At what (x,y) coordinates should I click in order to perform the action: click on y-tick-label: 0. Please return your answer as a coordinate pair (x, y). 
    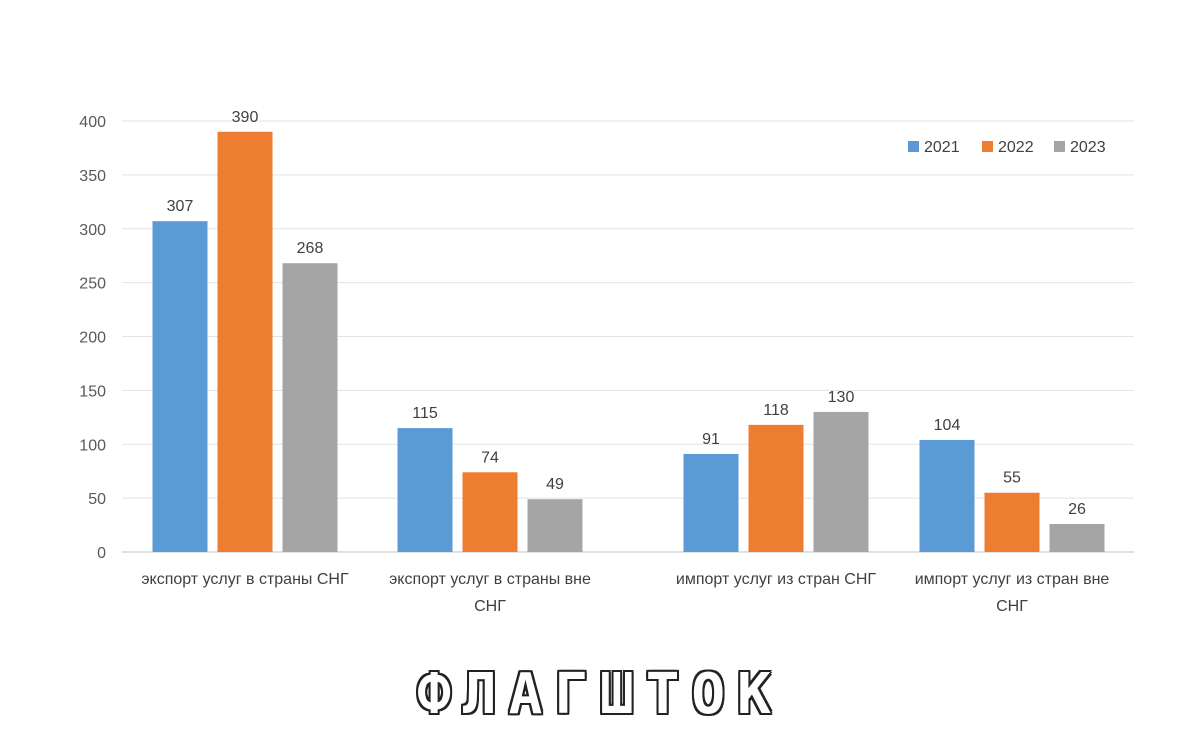
    Looking at the image, I should click on (101, 553).